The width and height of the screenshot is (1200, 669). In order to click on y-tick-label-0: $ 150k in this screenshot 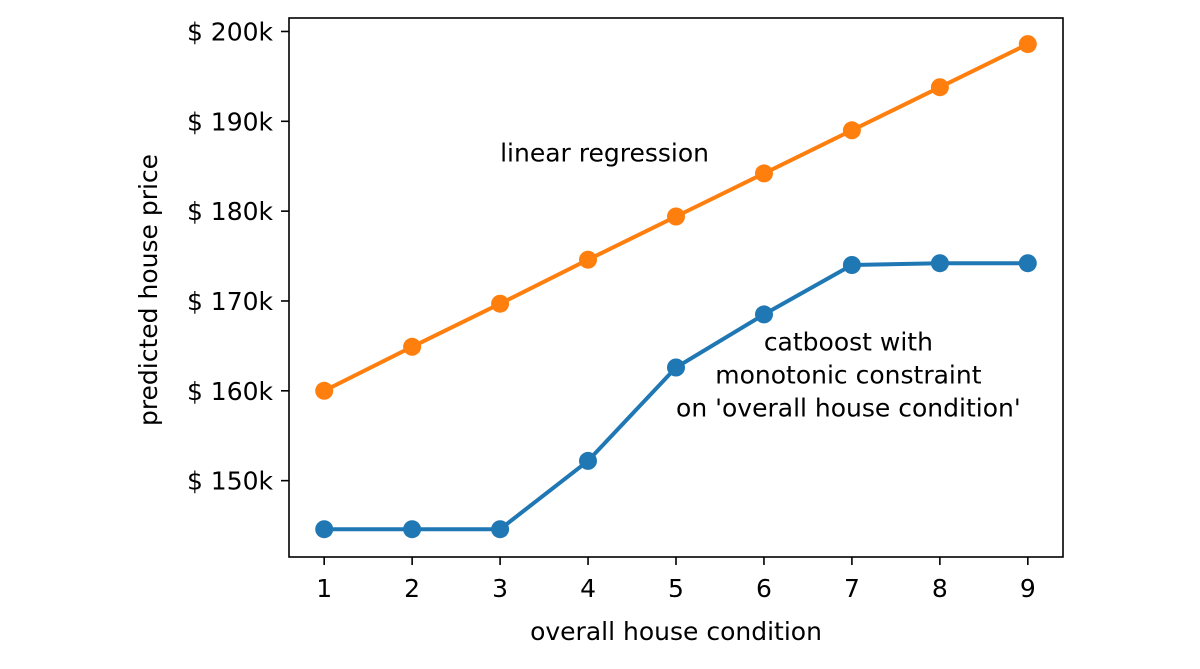, I will do `click(230, 481)`.